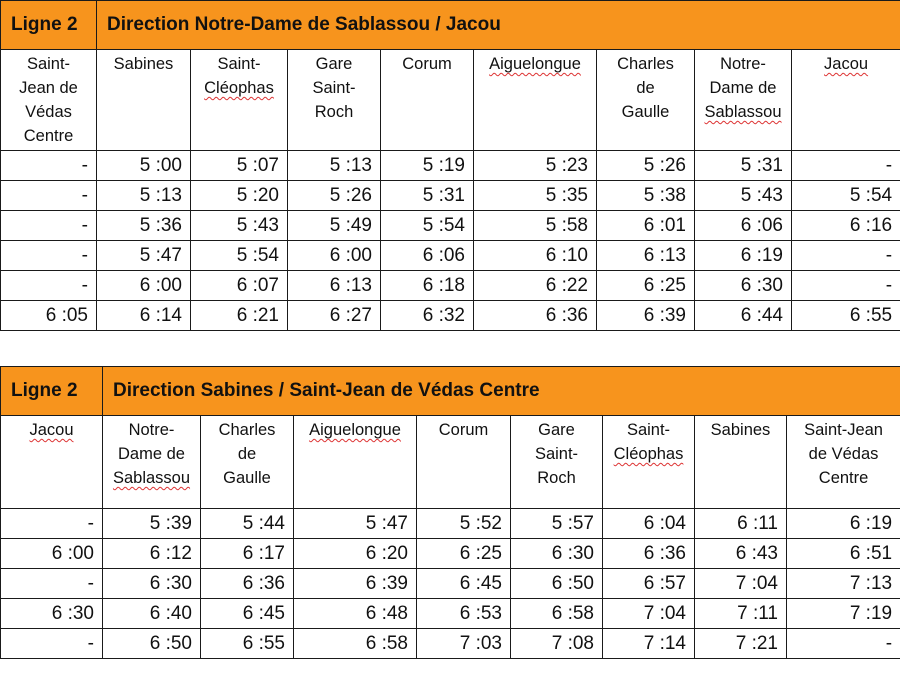  I want to click on departure-time: 6 :53, so click(463, 613).